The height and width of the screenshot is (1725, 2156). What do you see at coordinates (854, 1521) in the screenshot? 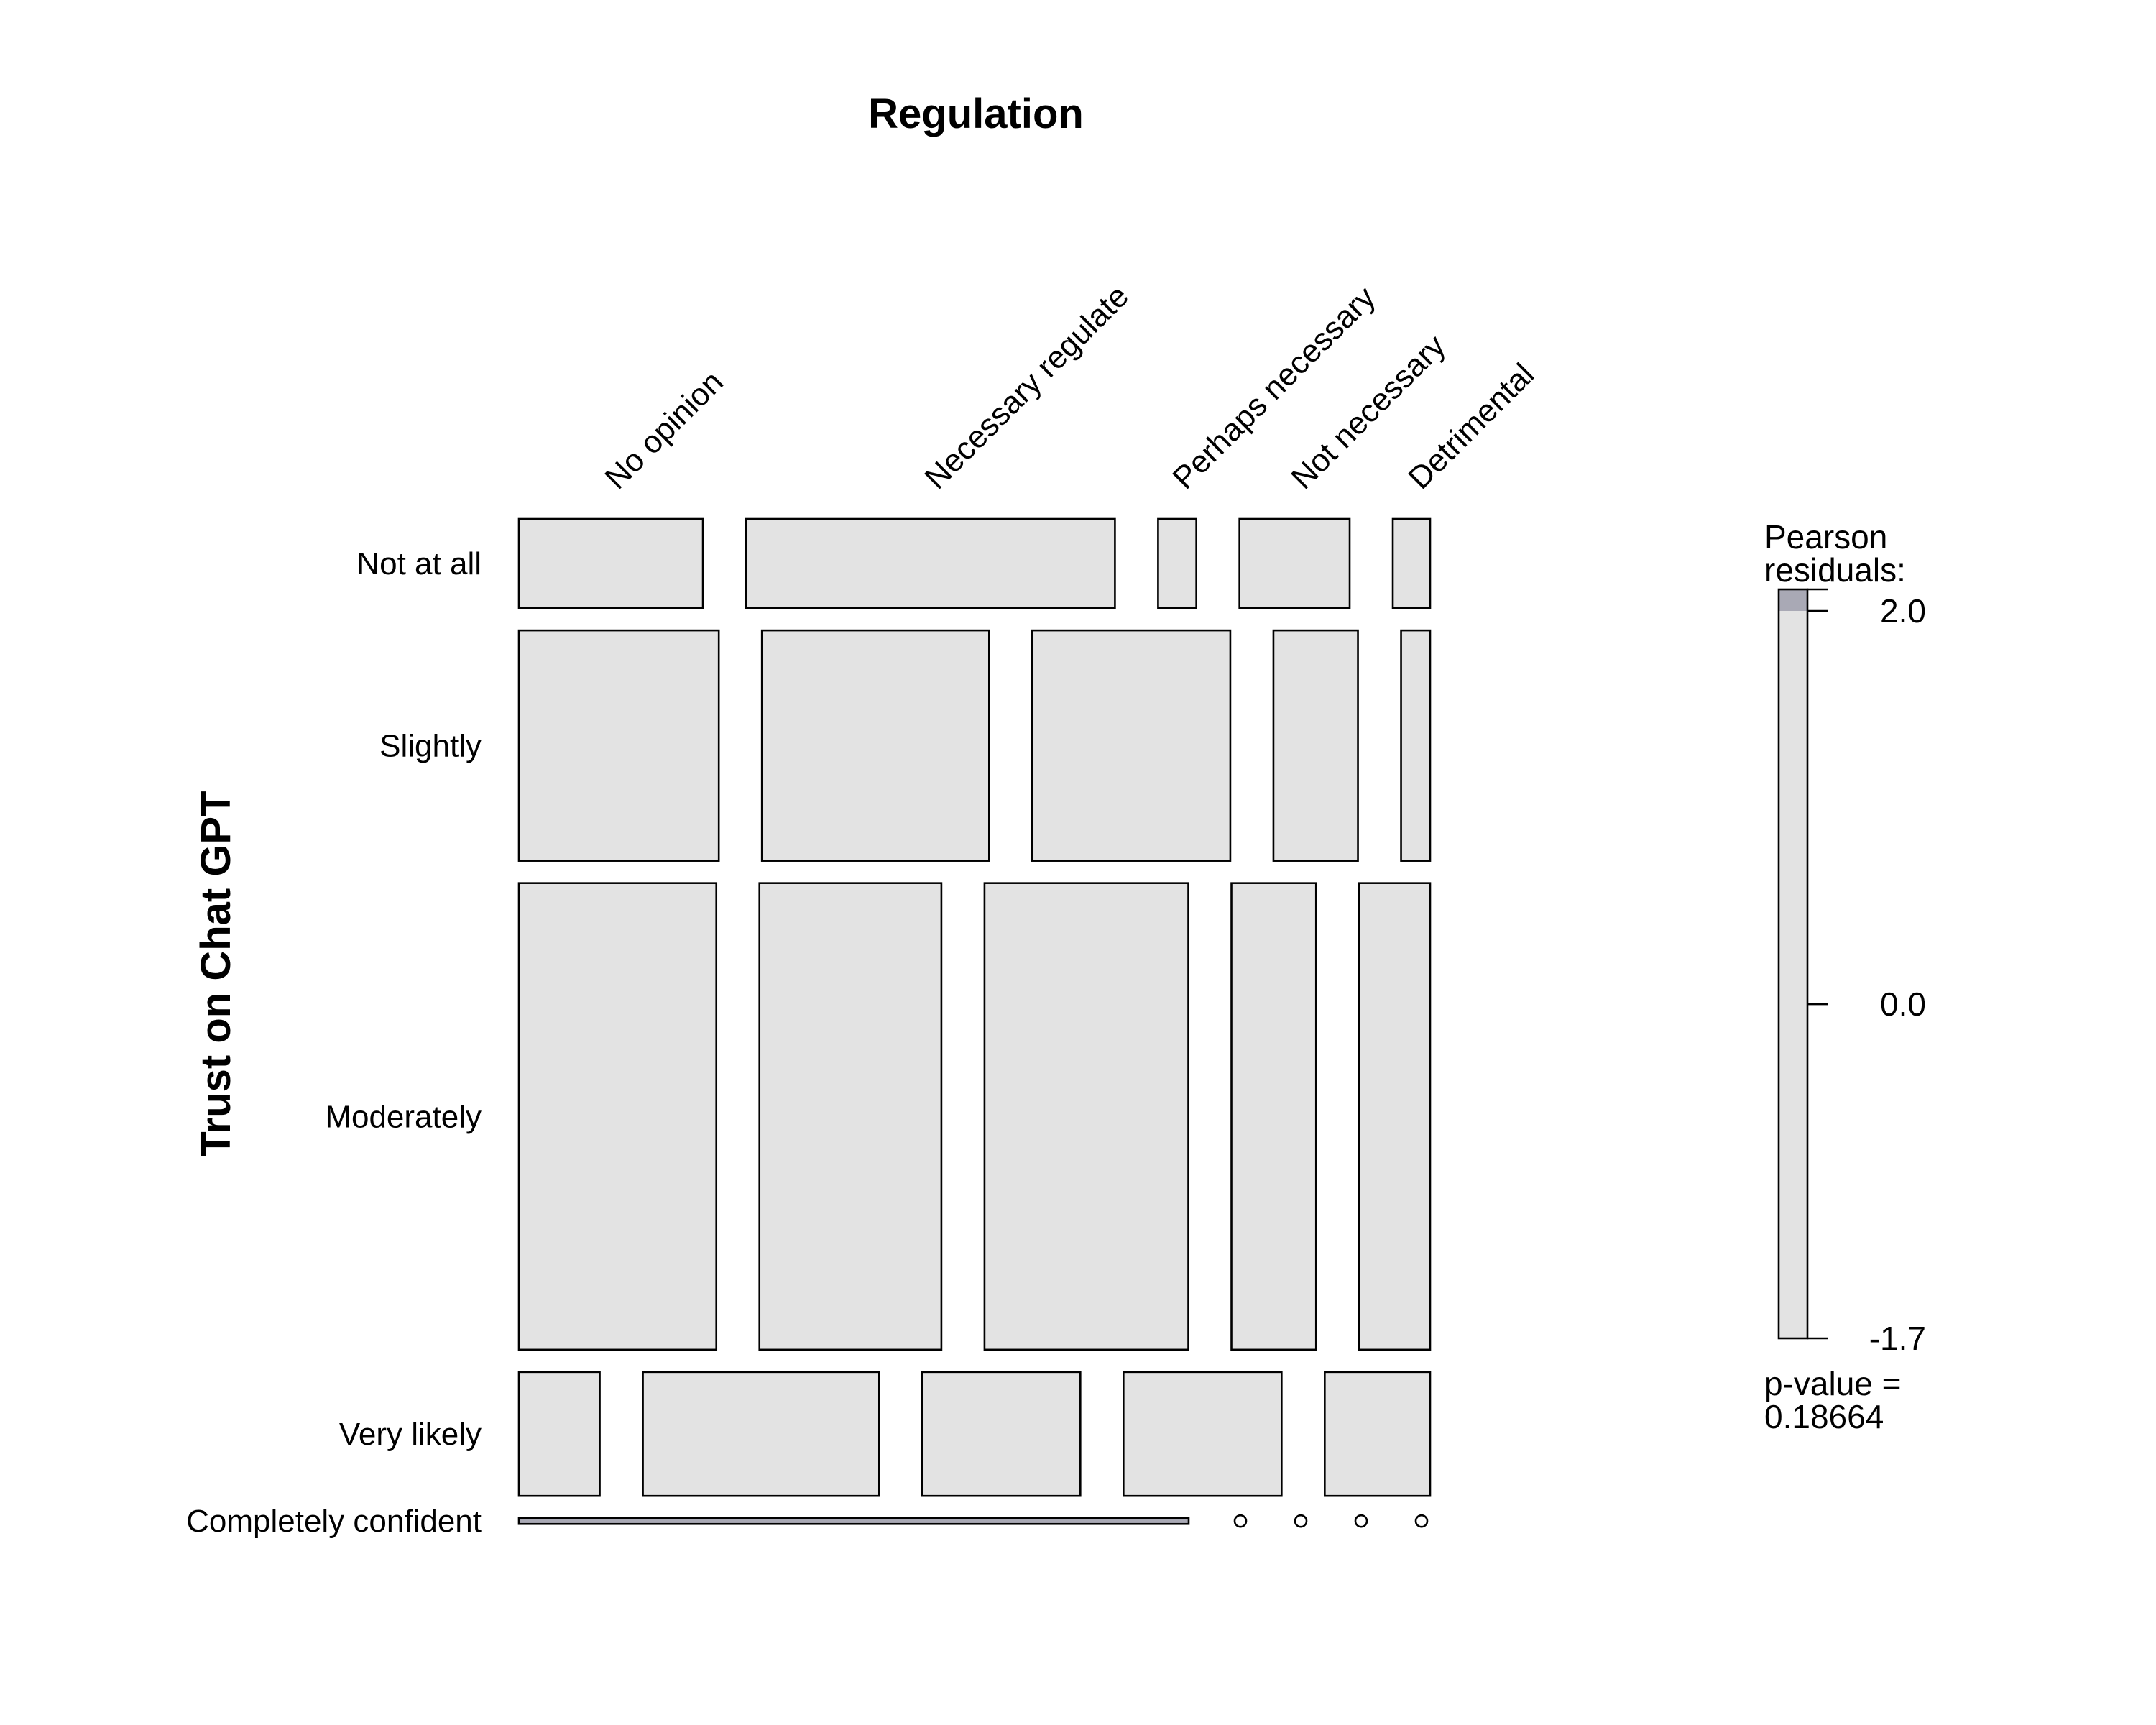
I see `tile-completely-confident-no-opinion` at bounding box center [854, 1521].